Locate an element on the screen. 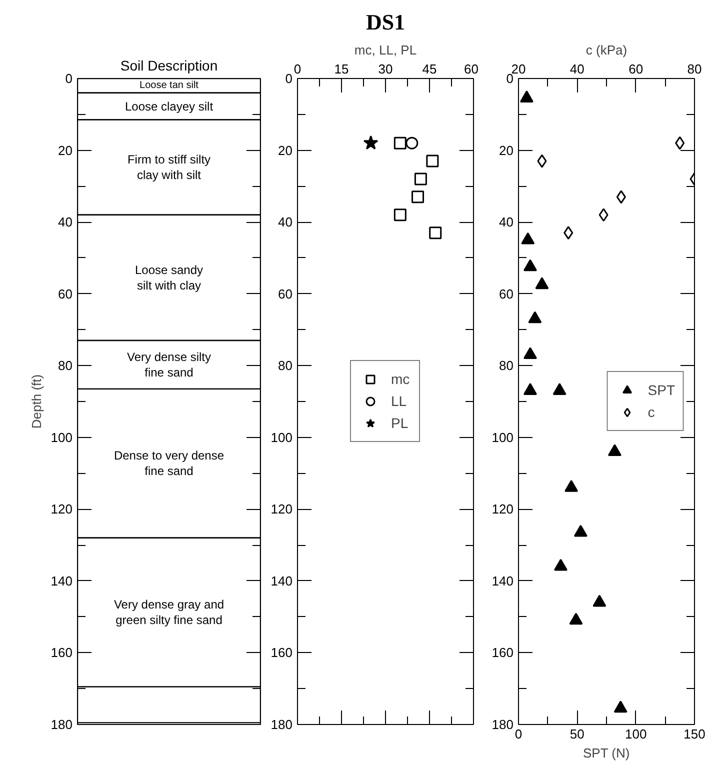 The image size is (712, 779). x-tick-label: 30 is located at coordinates (385, 69).